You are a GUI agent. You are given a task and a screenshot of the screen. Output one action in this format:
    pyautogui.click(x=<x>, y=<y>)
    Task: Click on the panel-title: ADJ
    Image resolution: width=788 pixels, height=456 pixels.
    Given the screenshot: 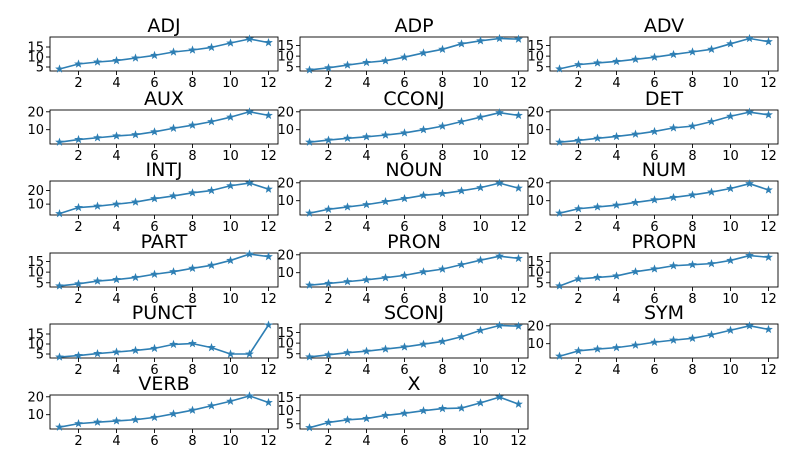 What is the action you would take?
    pyautogui.click(x=163, y=26)
    